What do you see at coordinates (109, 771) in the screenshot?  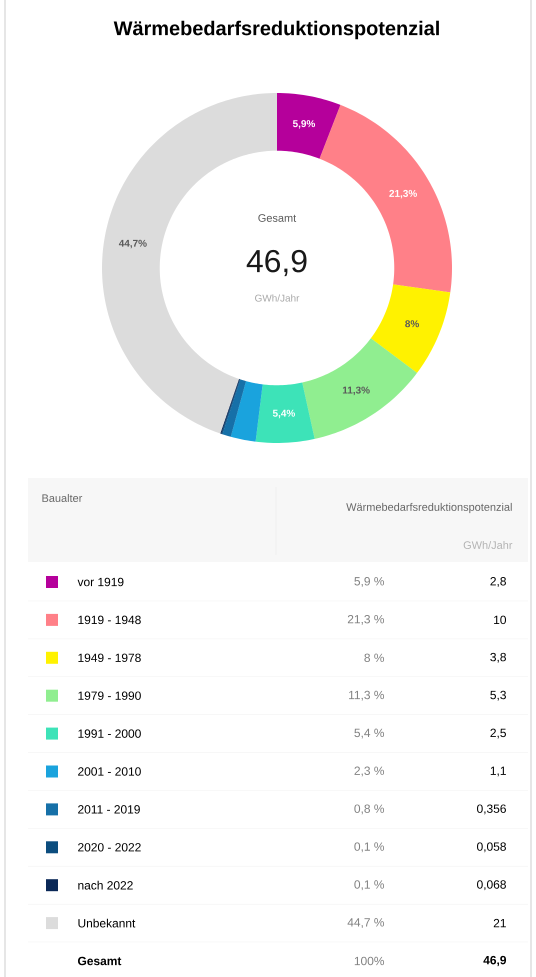 I see `legend-label: 2001 - 2010` at bounding box center [109, 771].